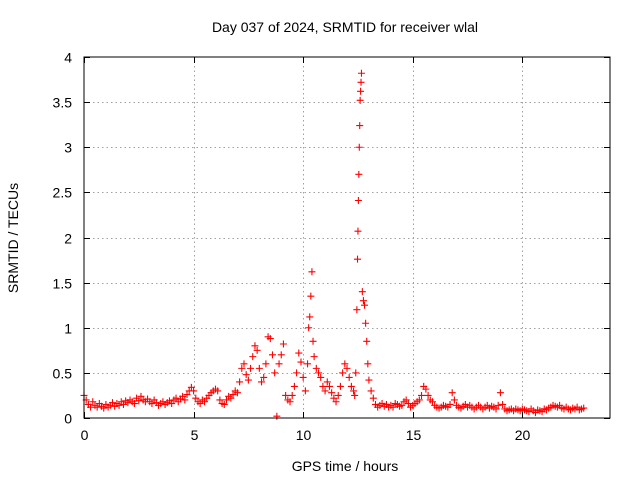 The width and height of the screenshot is (640, 485). I want to click on x-tick-label: 15, so click(414, 435).